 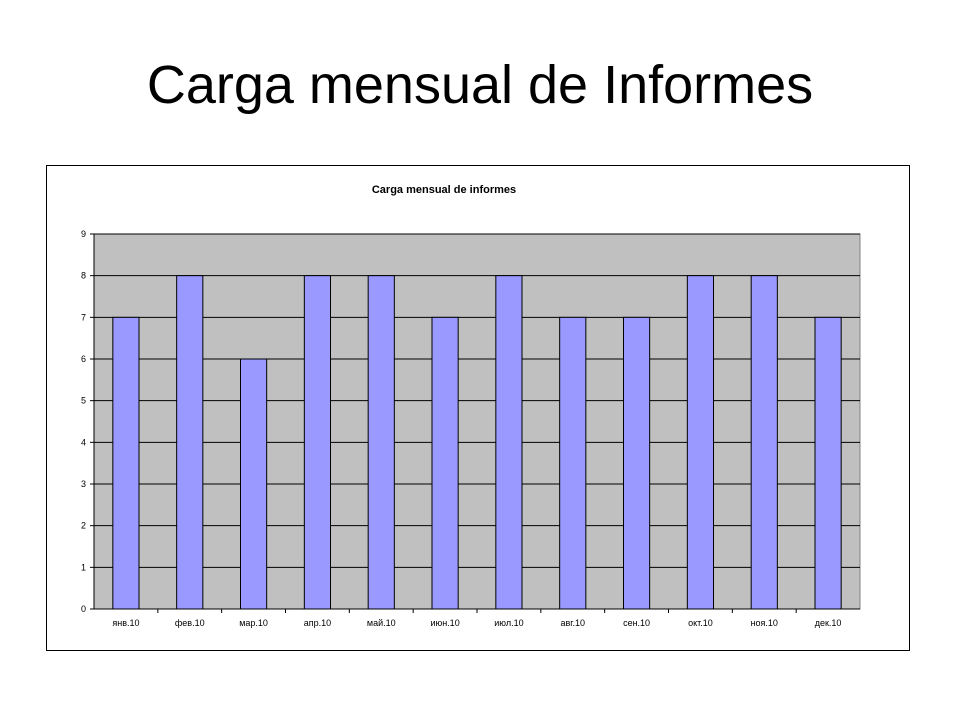 What do you see at coordinates (83, 609) in the screenshot?
I see `y-tick-label: 0` at bounding box center [83, 609].